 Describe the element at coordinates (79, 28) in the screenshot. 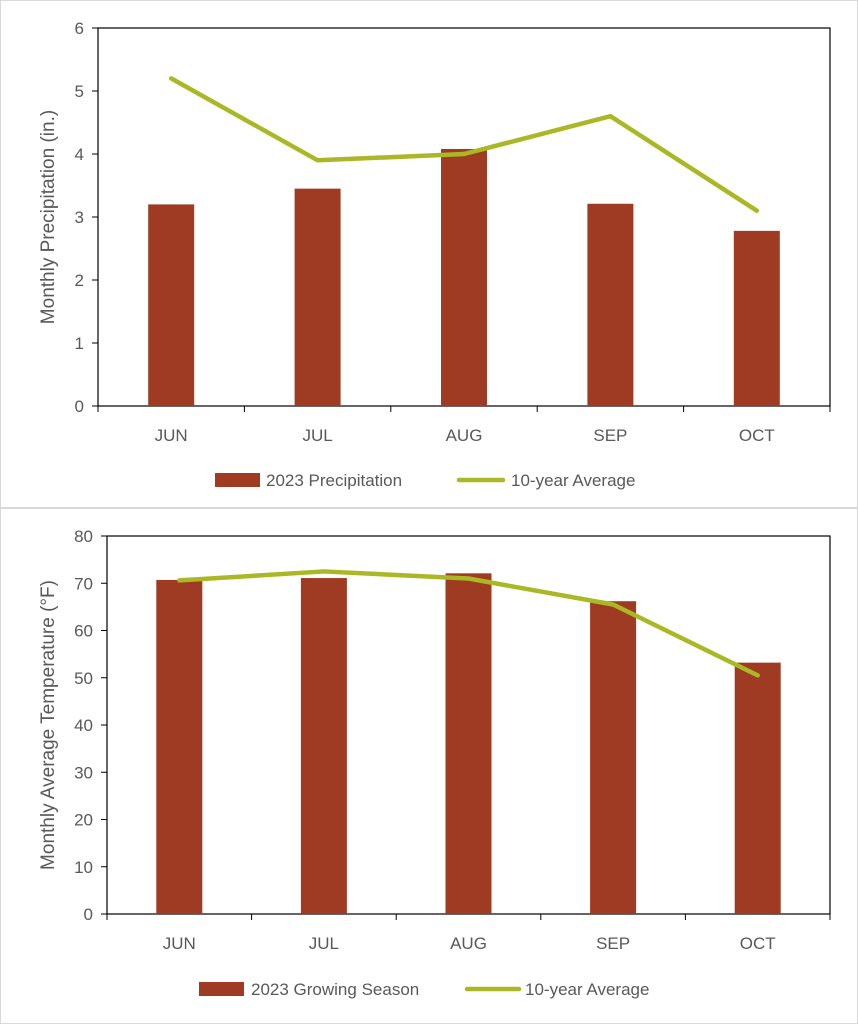

I see `precip-y-tick-label: 6` at that location.